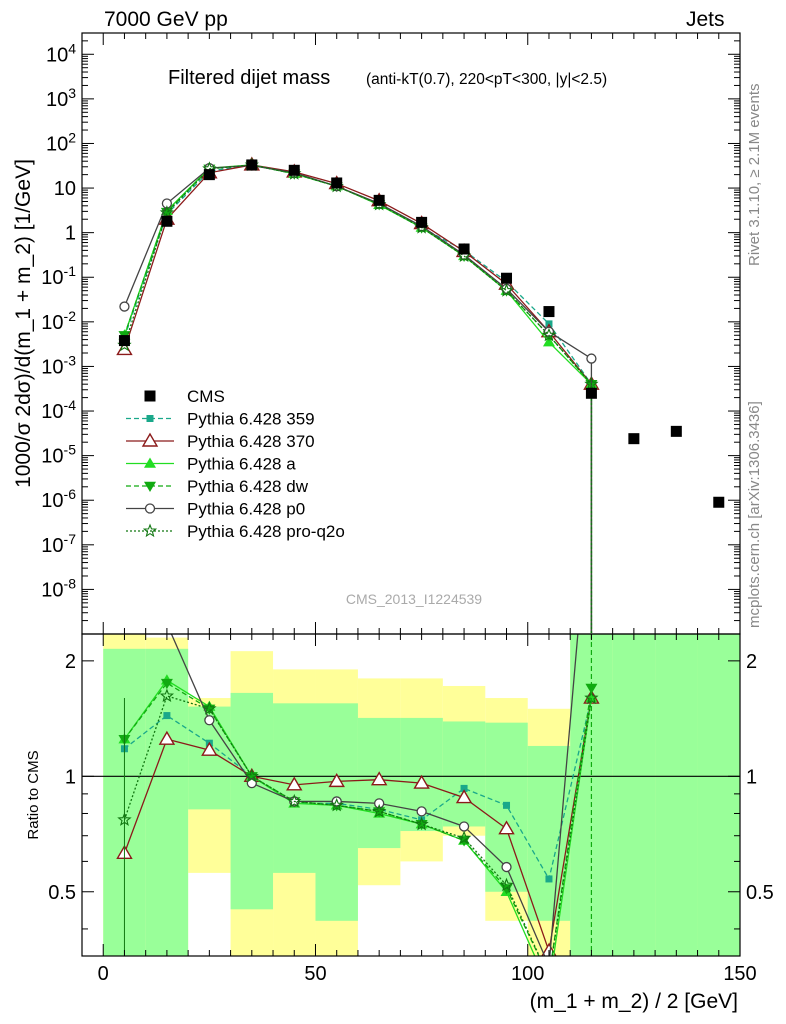 The height and width of the screenshot is (1024, 786). Describe the element at coordinates (61, 98) in the screenshot. I see `main-ytick-label: 10³` at that location.